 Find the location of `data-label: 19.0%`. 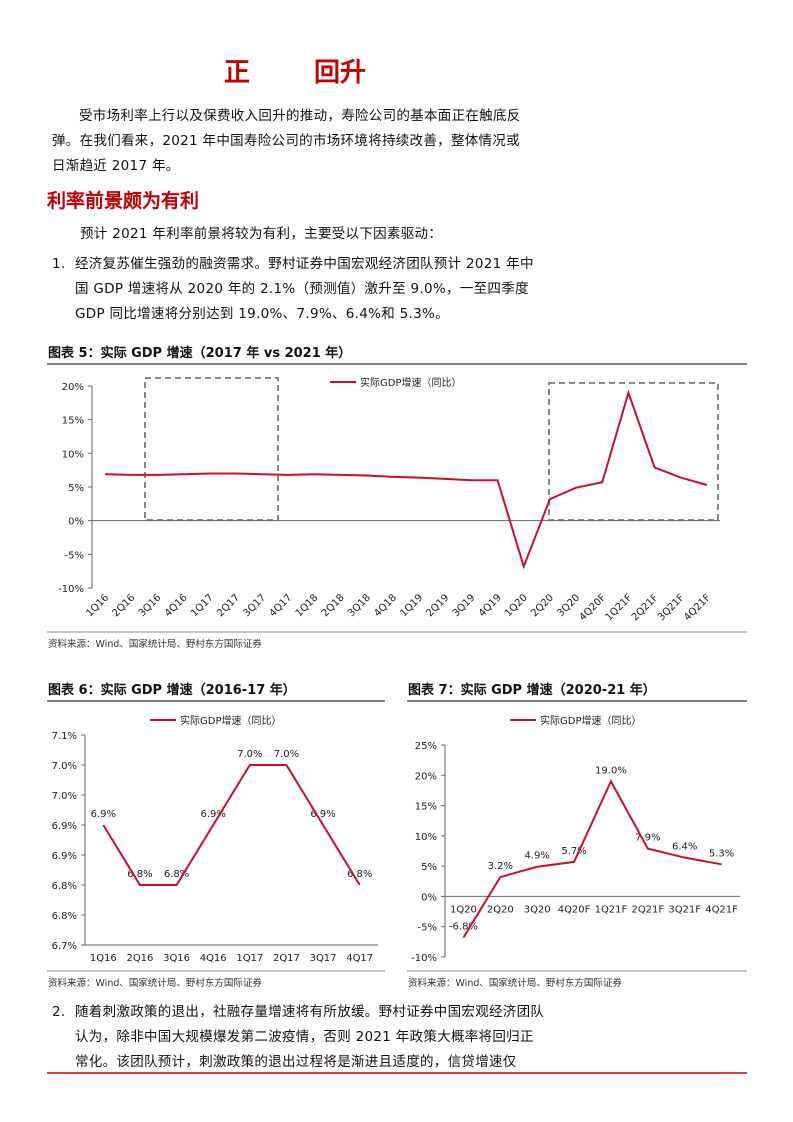

data-label: 19.0% is located at coordinates (611, 770).